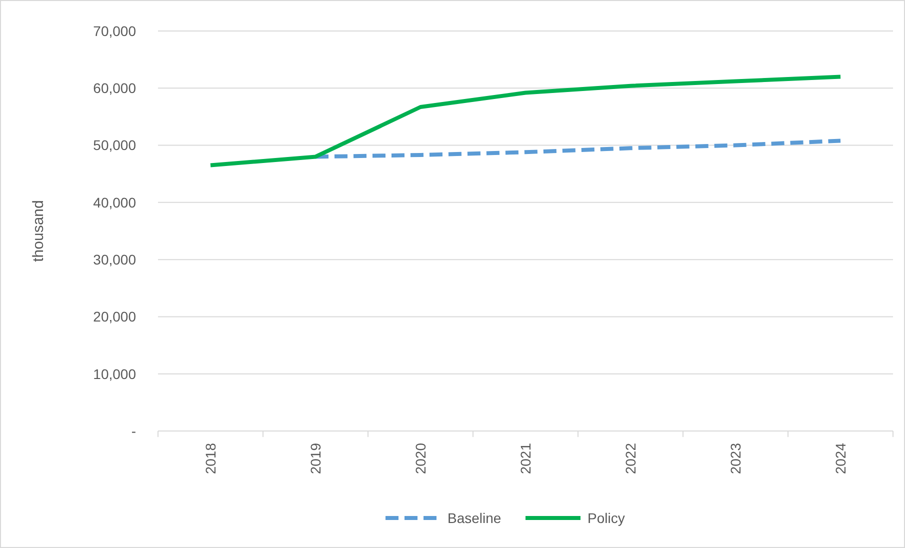 This screenshot has height=548, width=905. Describe the element at coordinates (840, 458) in the screenshot. I see `x-tick-label: 2024` at that location.